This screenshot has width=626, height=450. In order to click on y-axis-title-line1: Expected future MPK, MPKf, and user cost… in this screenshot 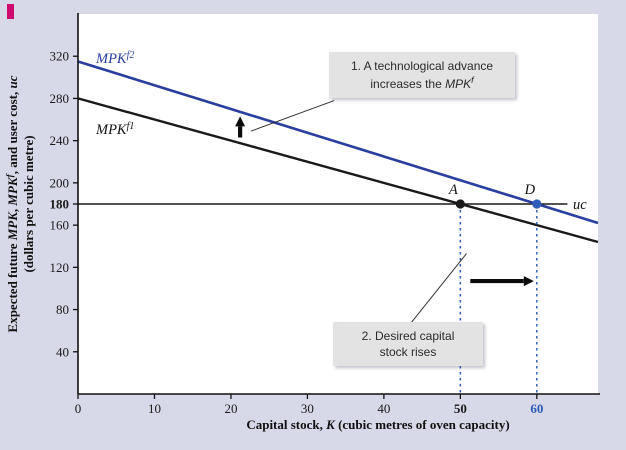, I will do `click(12, 203)`.